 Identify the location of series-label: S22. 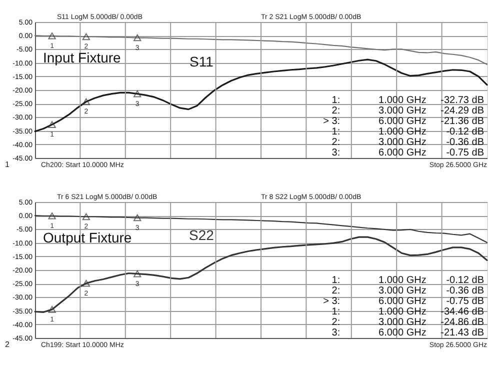
(201, 235).